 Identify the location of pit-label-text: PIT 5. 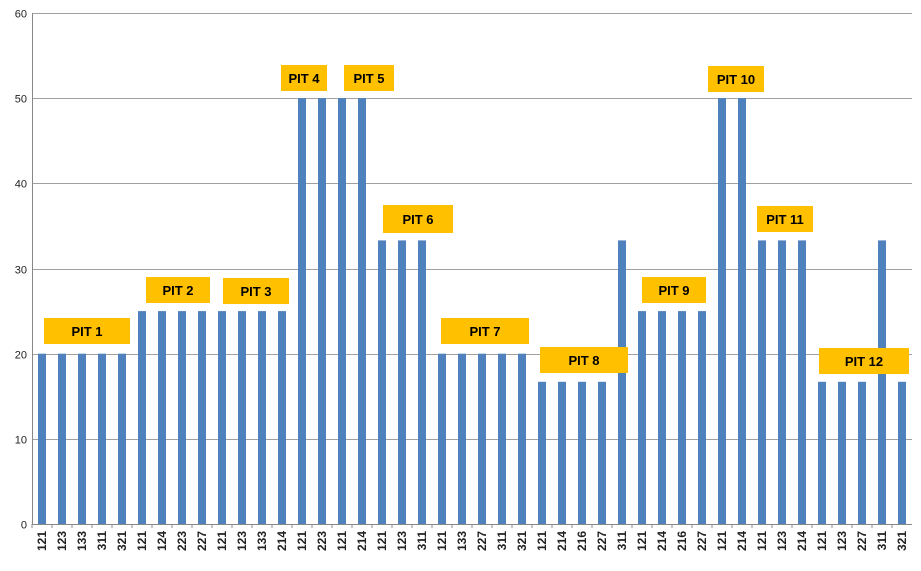
(368, 78).